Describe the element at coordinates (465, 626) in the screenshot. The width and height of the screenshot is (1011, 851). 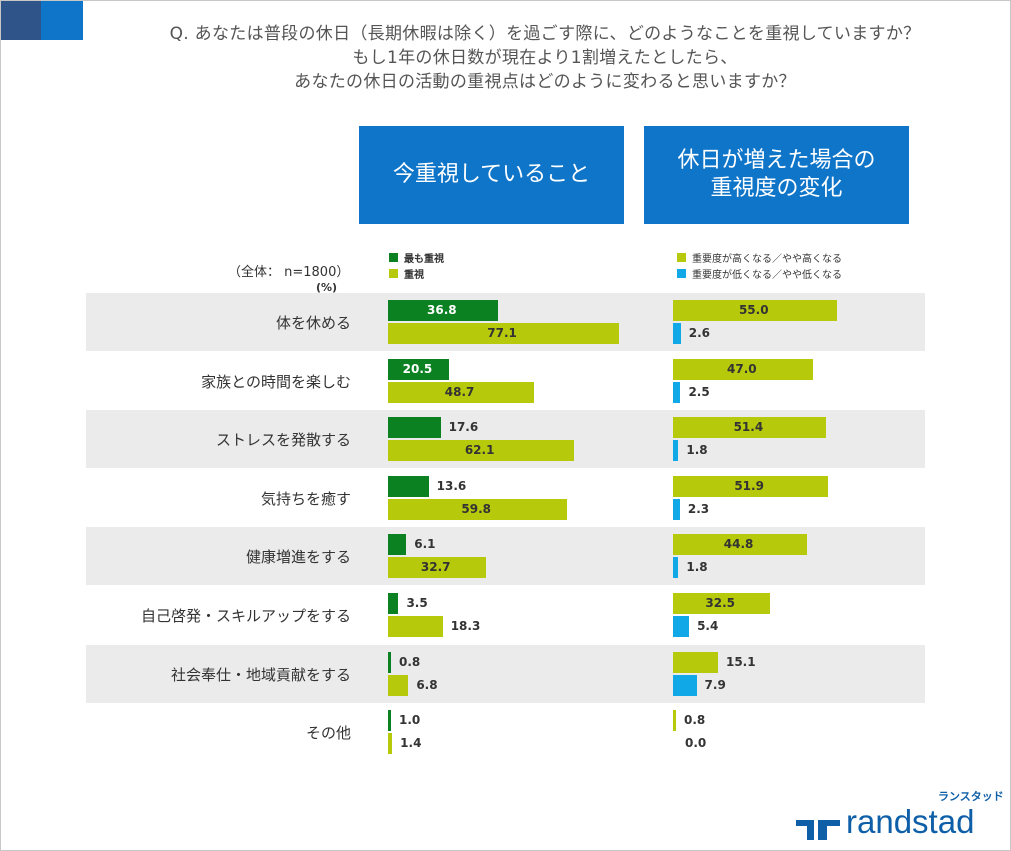
I see `value-label-important: 18.3` at that location.